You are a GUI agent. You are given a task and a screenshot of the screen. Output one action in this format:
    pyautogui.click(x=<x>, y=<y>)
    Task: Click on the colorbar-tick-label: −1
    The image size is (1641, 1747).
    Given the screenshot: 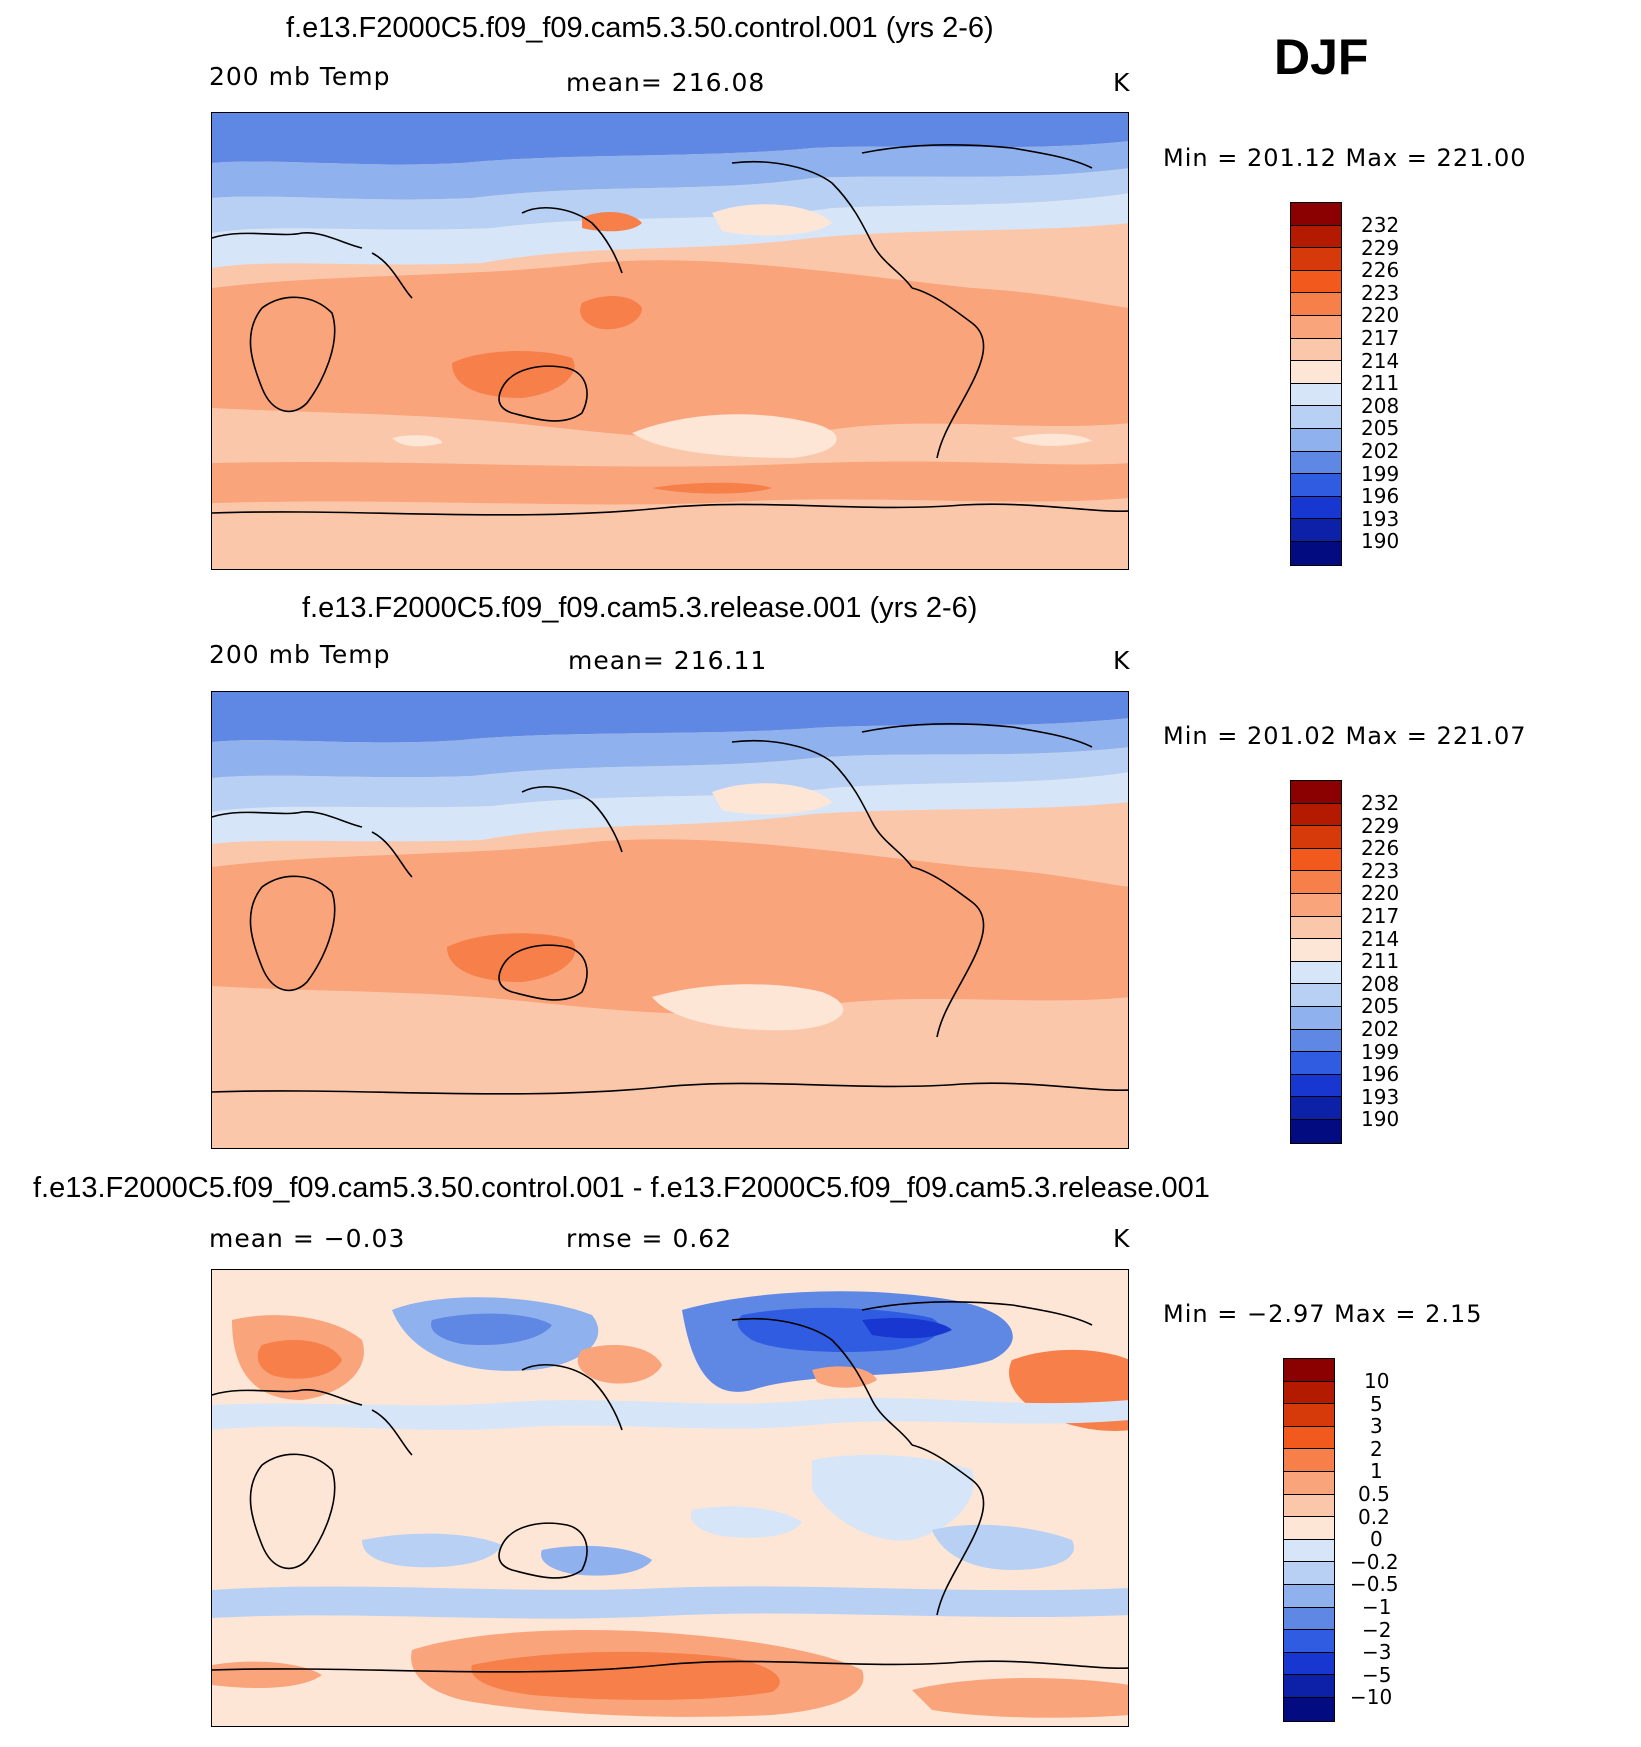 What is the action you would take?
    pyautogui.click(x=1377, y=1607)
    